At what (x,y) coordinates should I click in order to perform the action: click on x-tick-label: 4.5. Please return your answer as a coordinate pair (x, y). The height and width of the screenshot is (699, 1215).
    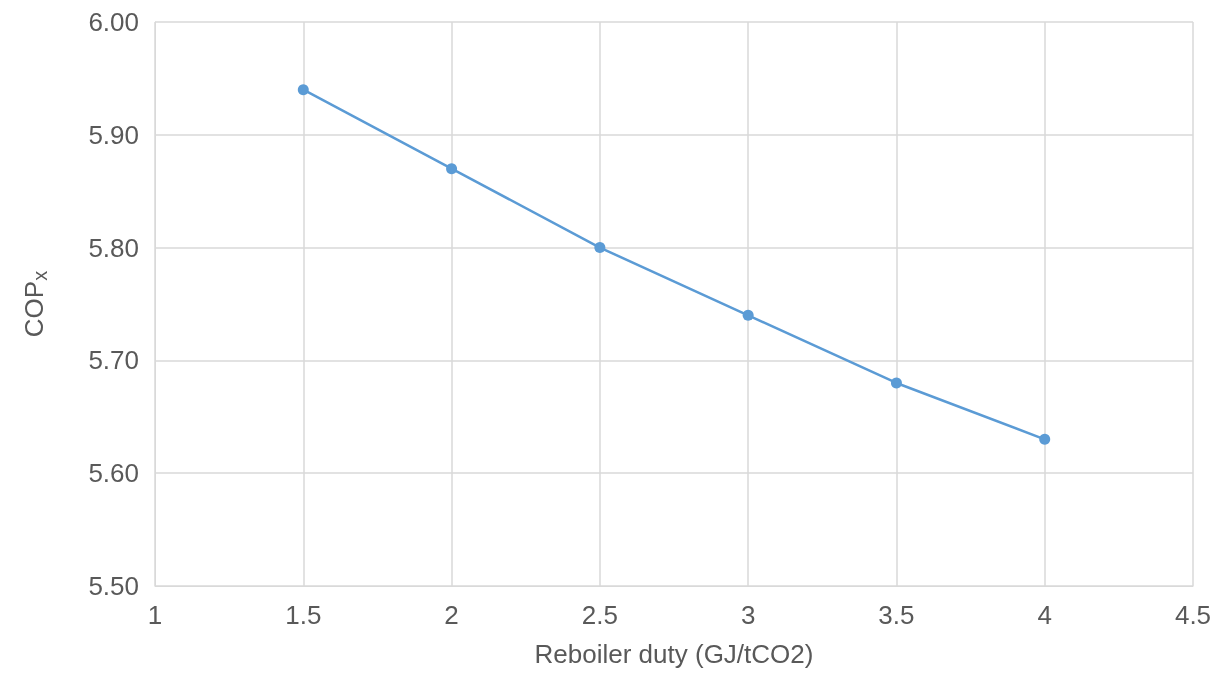
    Looking at the image, I should click on (1193, 615).